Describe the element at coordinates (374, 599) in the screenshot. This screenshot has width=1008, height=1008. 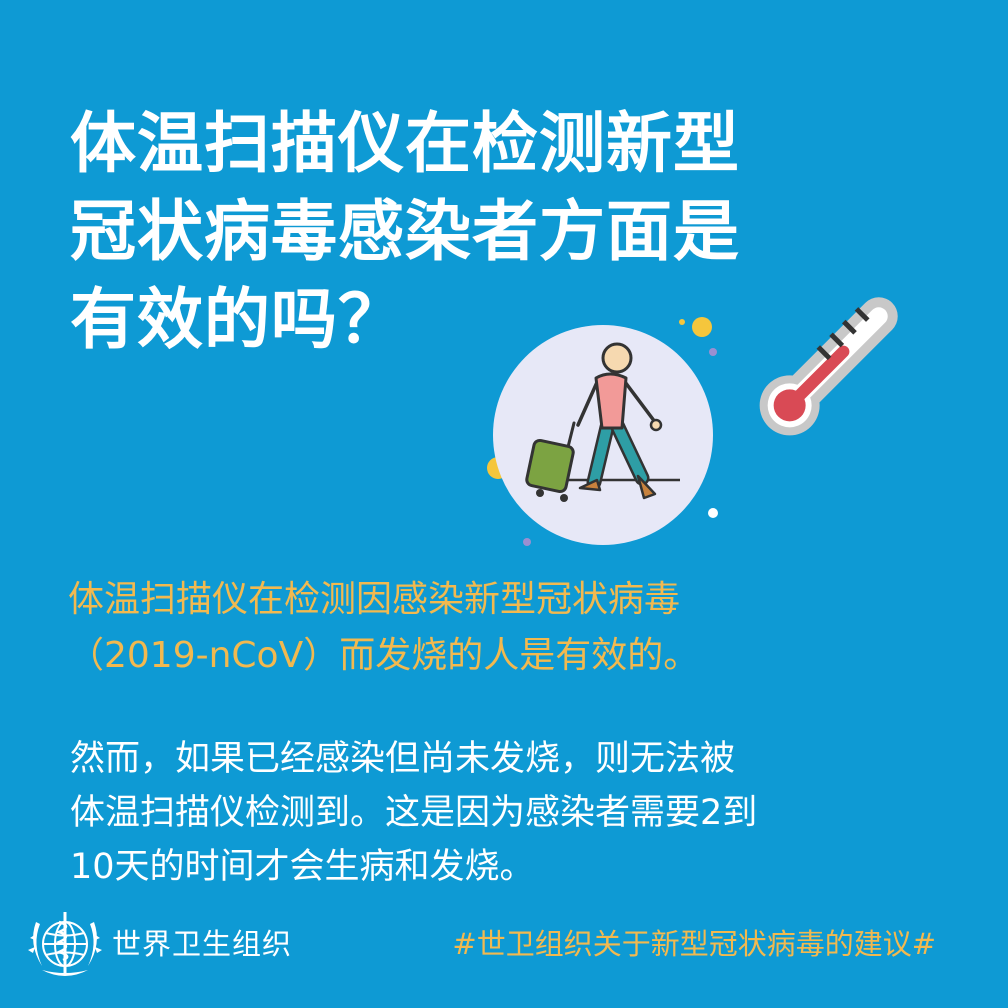
I see `highlight-line-1: 体温扫描仪在检测因感染新型冠状病毒` at that location.